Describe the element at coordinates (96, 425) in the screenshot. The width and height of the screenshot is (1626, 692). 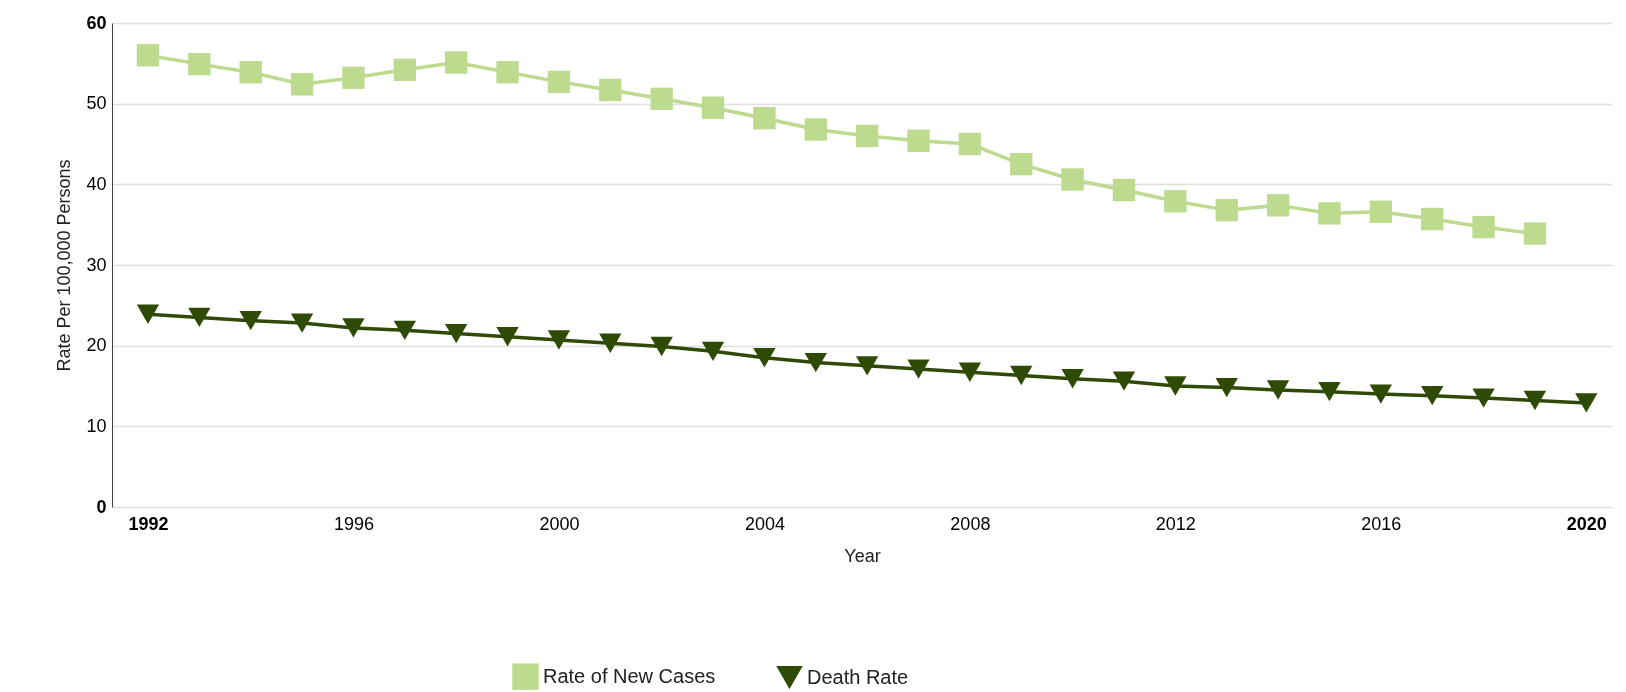
I see `y-tick-label: 10` at that location.